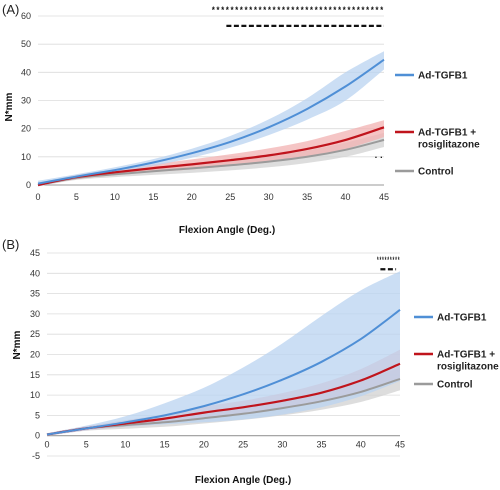  What do you see at coordinates (26, 157) in the screenshot?
I see `y-tick-label-a-1: 10` at bounding box center [26, 157].